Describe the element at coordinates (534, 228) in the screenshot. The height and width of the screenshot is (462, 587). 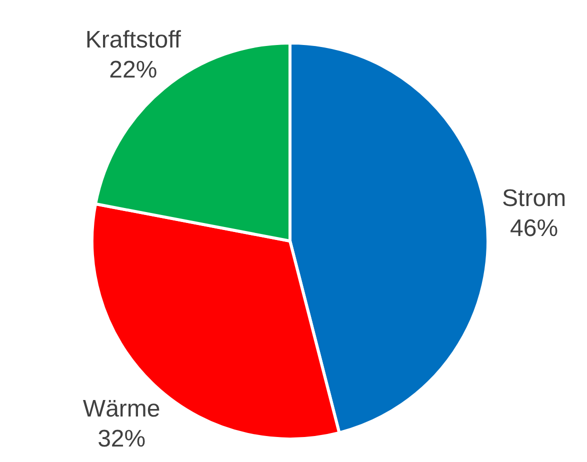
I see `data-label: 46%` at that location.